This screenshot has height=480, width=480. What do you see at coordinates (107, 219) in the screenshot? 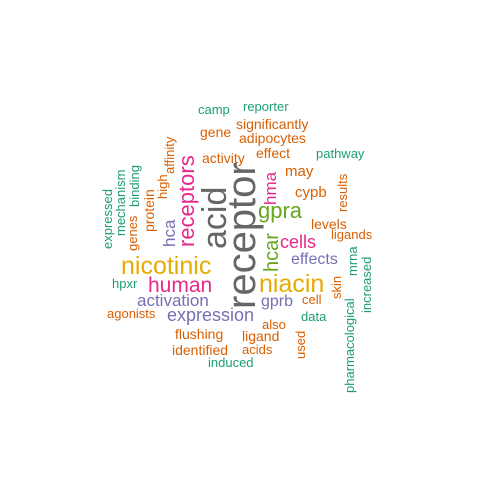
I see `word-expressed: expressed` at bounding box center [107, 219].